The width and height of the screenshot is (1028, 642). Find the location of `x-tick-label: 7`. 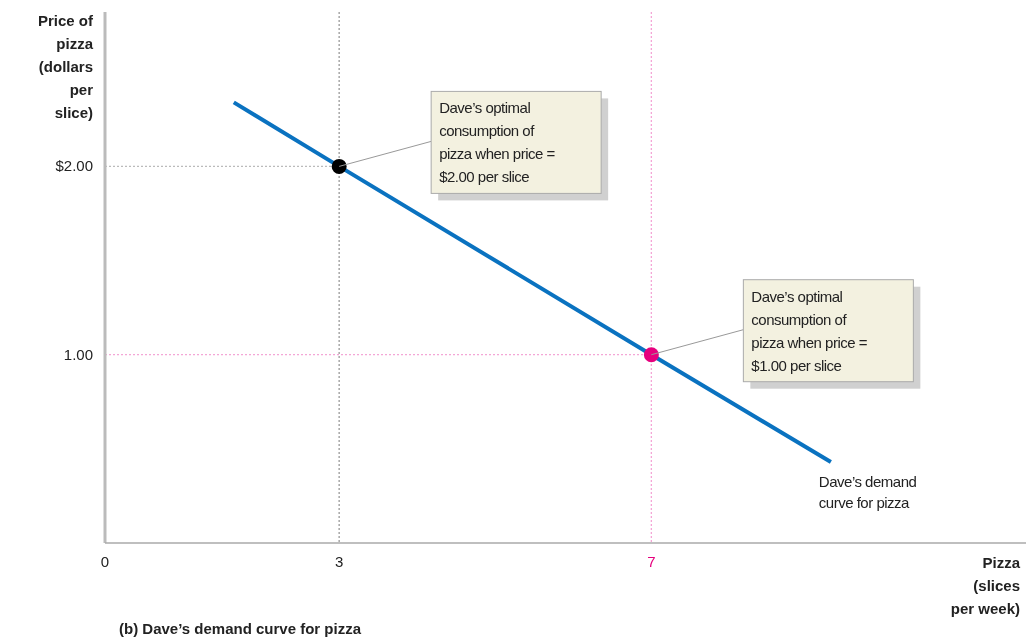

x-tick-label: 7 is located at coordinates (651, 561).